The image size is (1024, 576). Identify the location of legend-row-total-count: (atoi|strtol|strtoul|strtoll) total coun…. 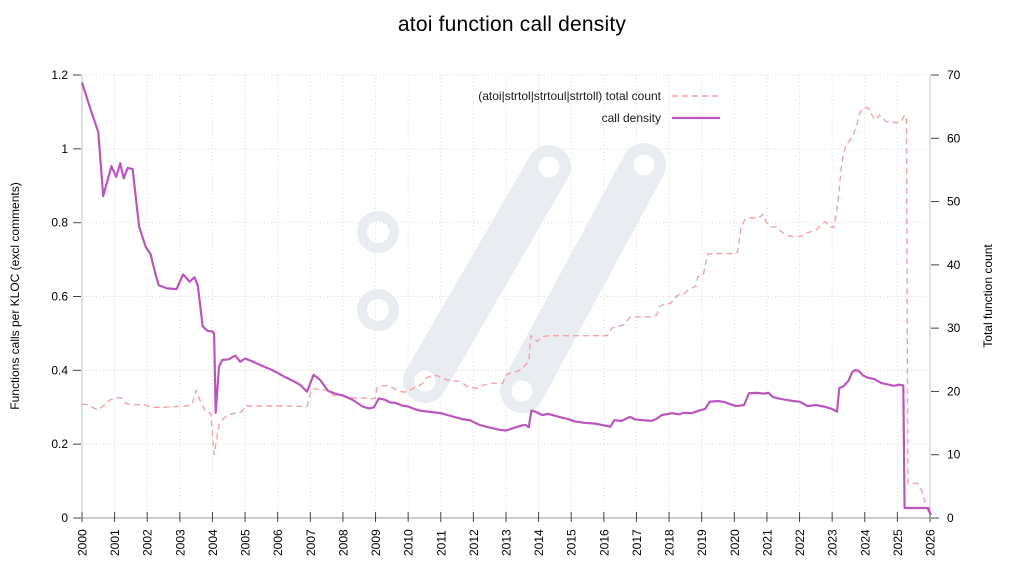
(550, 96).